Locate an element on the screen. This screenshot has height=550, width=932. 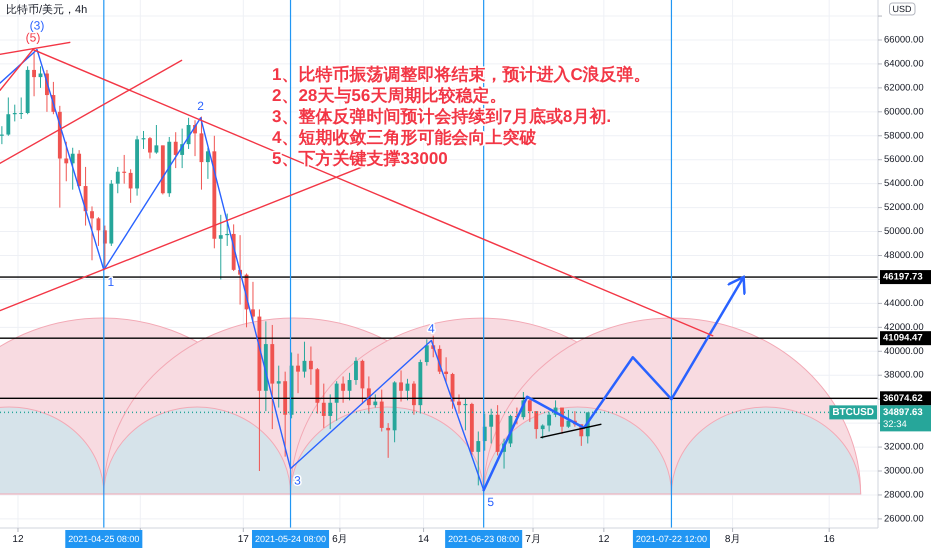
ref-label: 2021-07-22 12:00 is located at coordinates (671, 539).